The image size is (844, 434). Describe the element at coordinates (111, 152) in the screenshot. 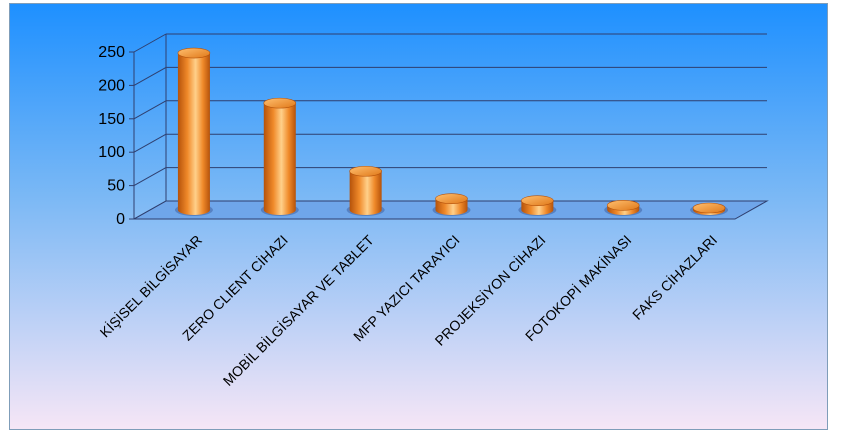

I see `y-tick-label: 100` at that location.